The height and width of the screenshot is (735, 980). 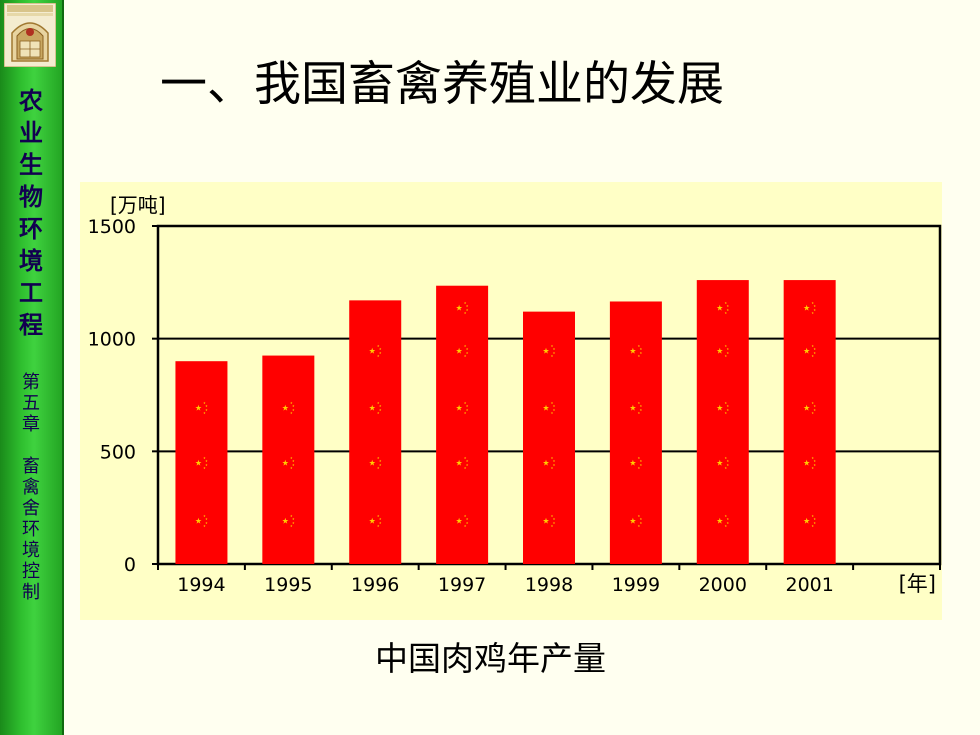 I want to click on course-title-char: 农, so click(x=31, y=100).